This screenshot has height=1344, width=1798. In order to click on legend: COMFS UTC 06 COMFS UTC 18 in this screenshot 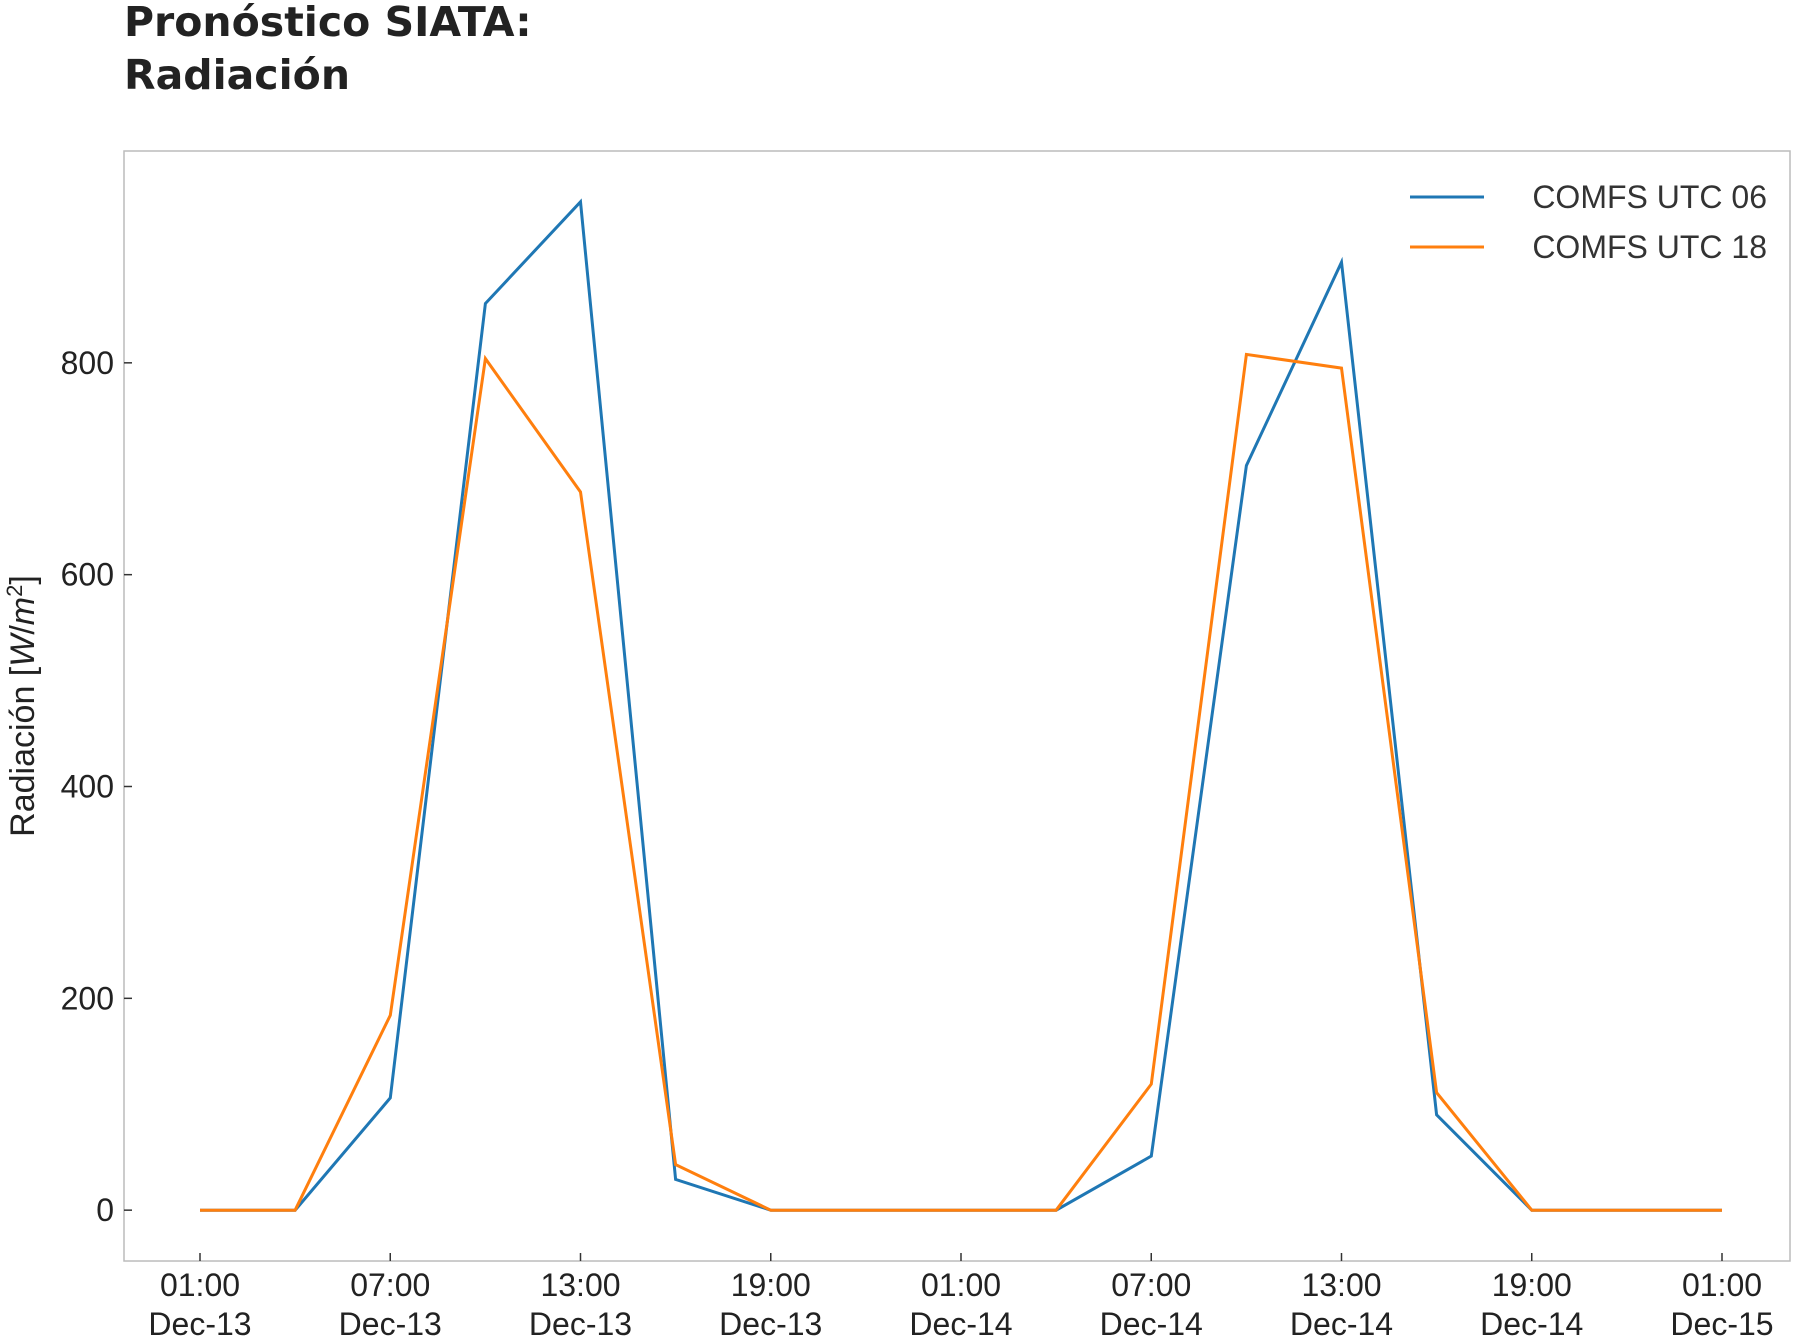, I will do `click(1588, 222)`.